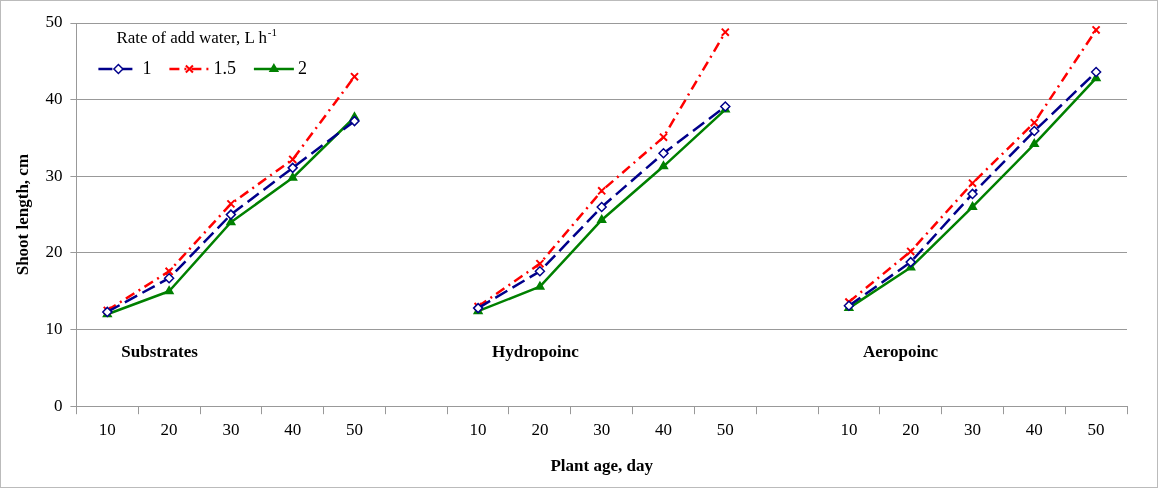 The height and width of the screenshot is (490, 1160). What do you see at coordinates (22, 214) in the screenshot?
I see `y-axis-title: Shoot length, cm` at bounding box center [22, 214].